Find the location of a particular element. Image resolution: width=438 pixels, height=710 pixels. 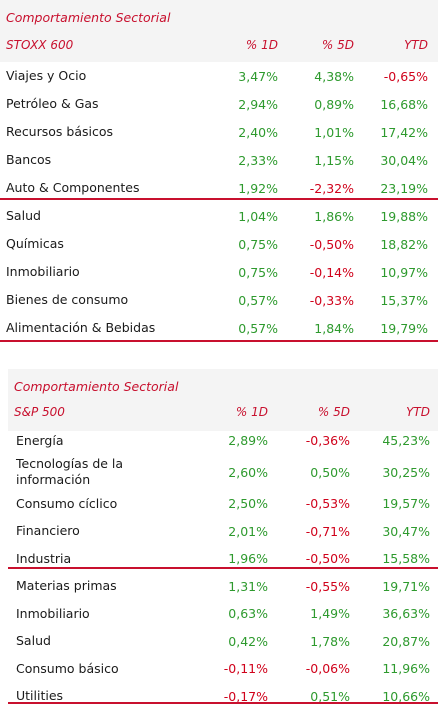

value-1d: 2,01% is located at coordinates (248, 532).